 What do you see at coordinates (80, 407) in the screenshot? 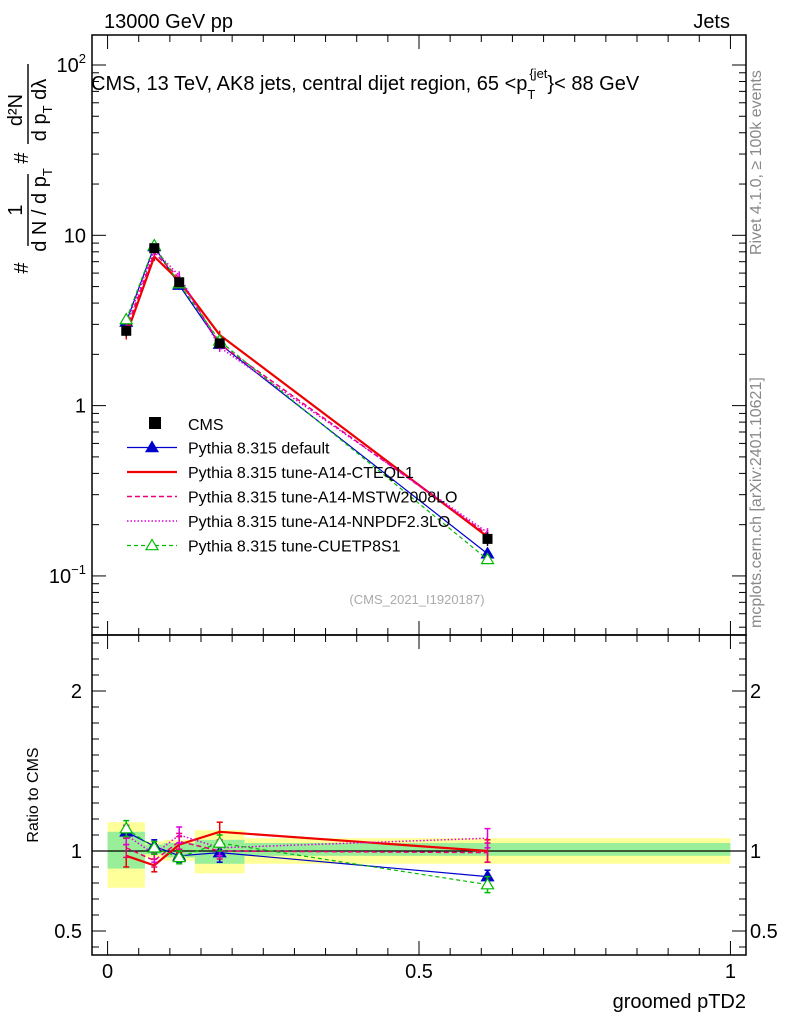
I see `main-ytick-label-1: 1` at bounding box center [80, 407].